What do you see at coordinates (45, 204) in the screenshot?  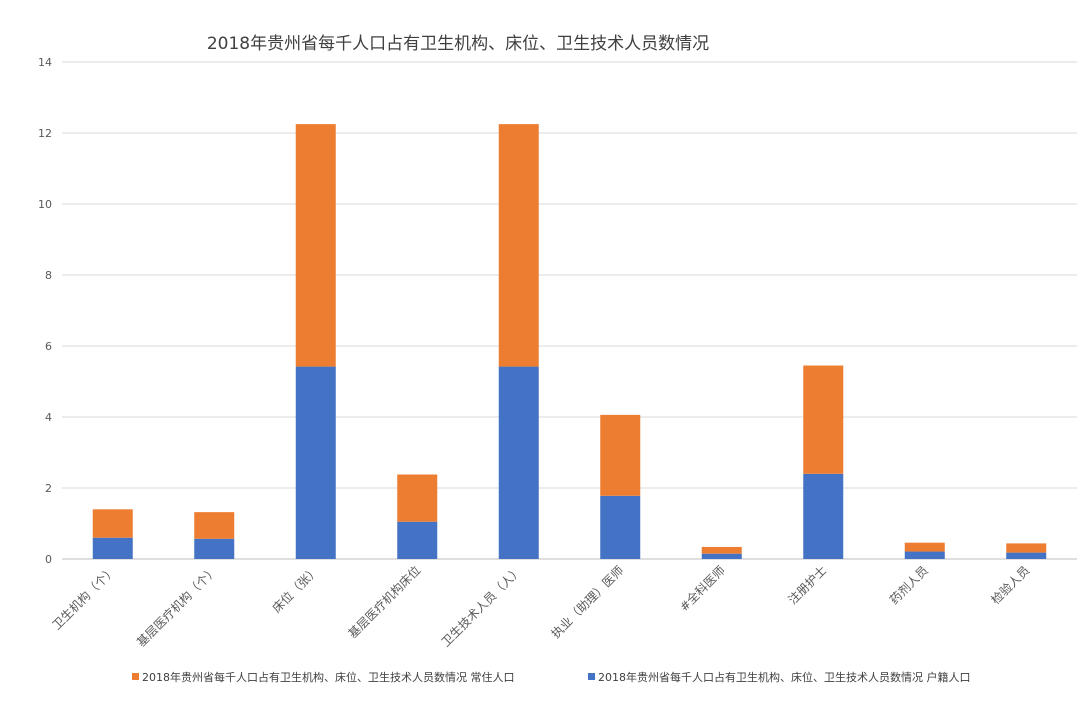 I see `y-tick-label: 10` at bounding box center [45, 204].